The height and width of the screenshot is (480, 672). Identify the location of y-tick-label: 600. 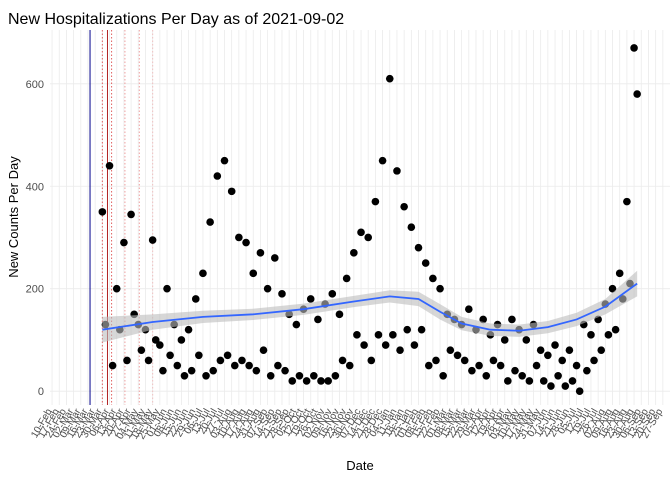
(35, 85).